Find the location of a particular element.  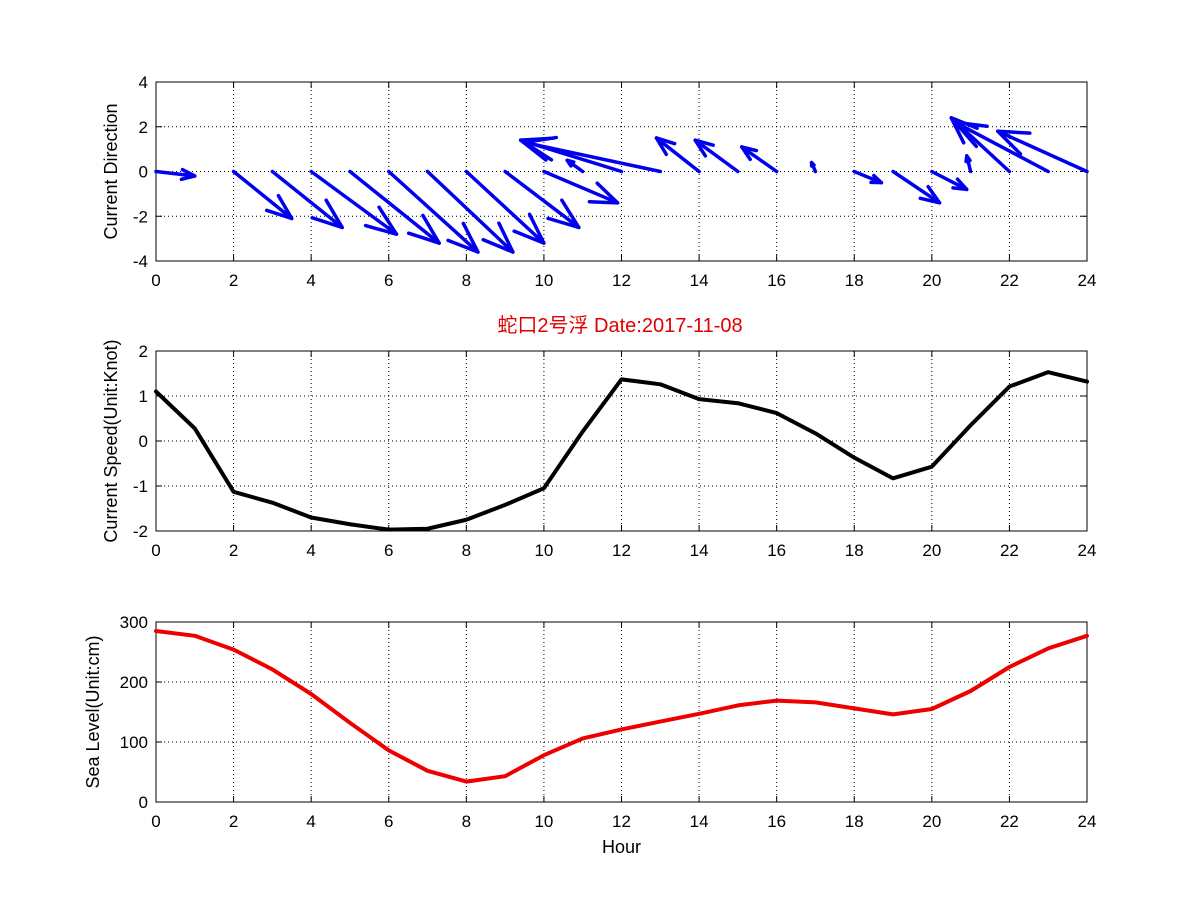

x-axis-label: Hour is located at coordinates (621, 847).